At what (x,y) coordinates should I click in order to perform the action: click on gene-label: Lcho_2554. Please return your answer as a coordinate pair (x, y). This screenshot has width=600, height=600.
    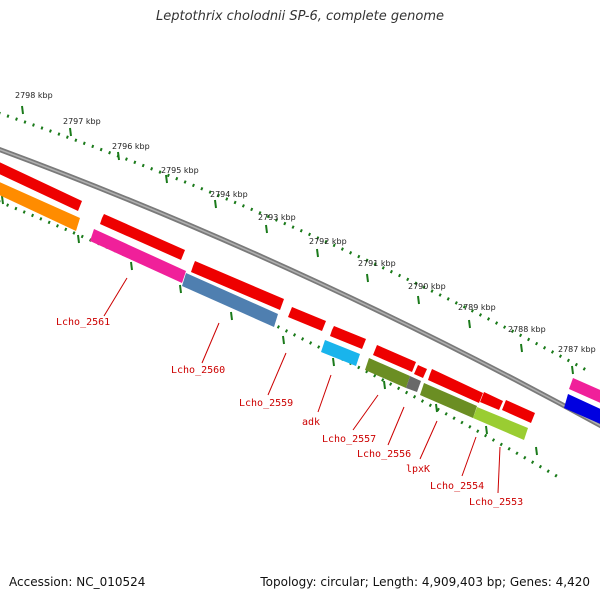
    Looking at the image, I should click on (457, 486).